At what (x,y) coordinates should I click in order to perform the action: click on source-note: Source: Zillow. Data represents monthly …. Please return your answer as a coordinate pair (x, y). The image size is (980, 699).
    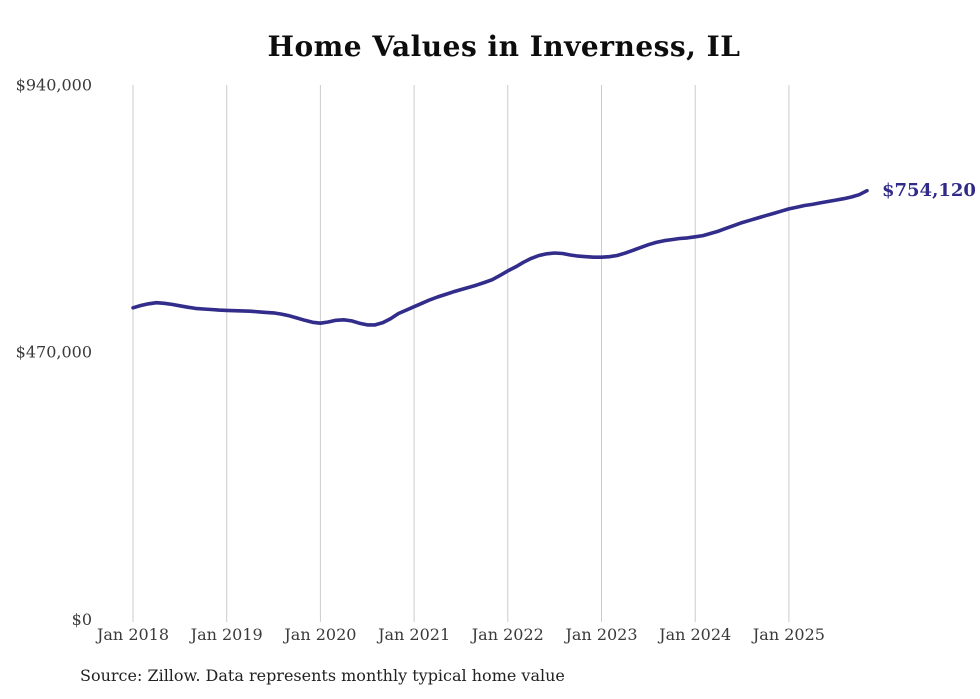
    Looking at the image, I should click on (322, 675).